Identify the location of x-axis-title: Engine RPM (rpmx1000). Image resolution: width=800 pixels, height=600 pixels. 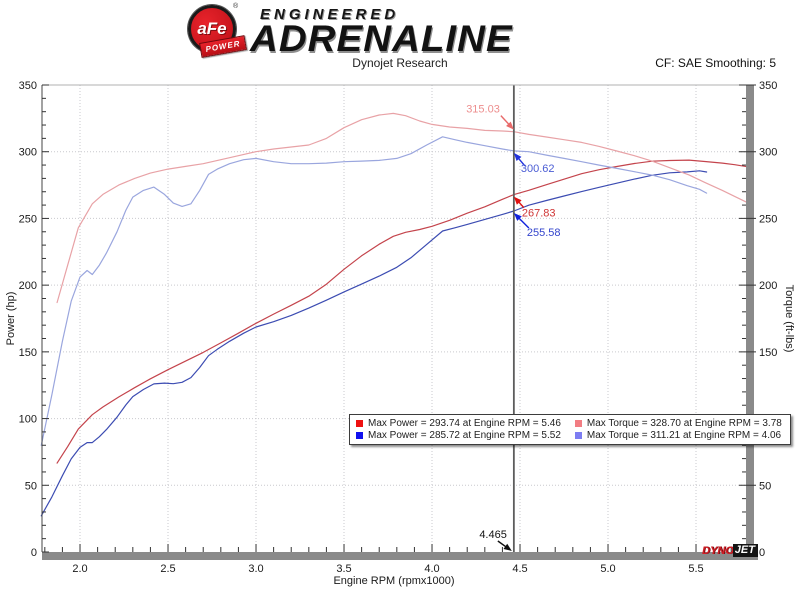
(393, 581).